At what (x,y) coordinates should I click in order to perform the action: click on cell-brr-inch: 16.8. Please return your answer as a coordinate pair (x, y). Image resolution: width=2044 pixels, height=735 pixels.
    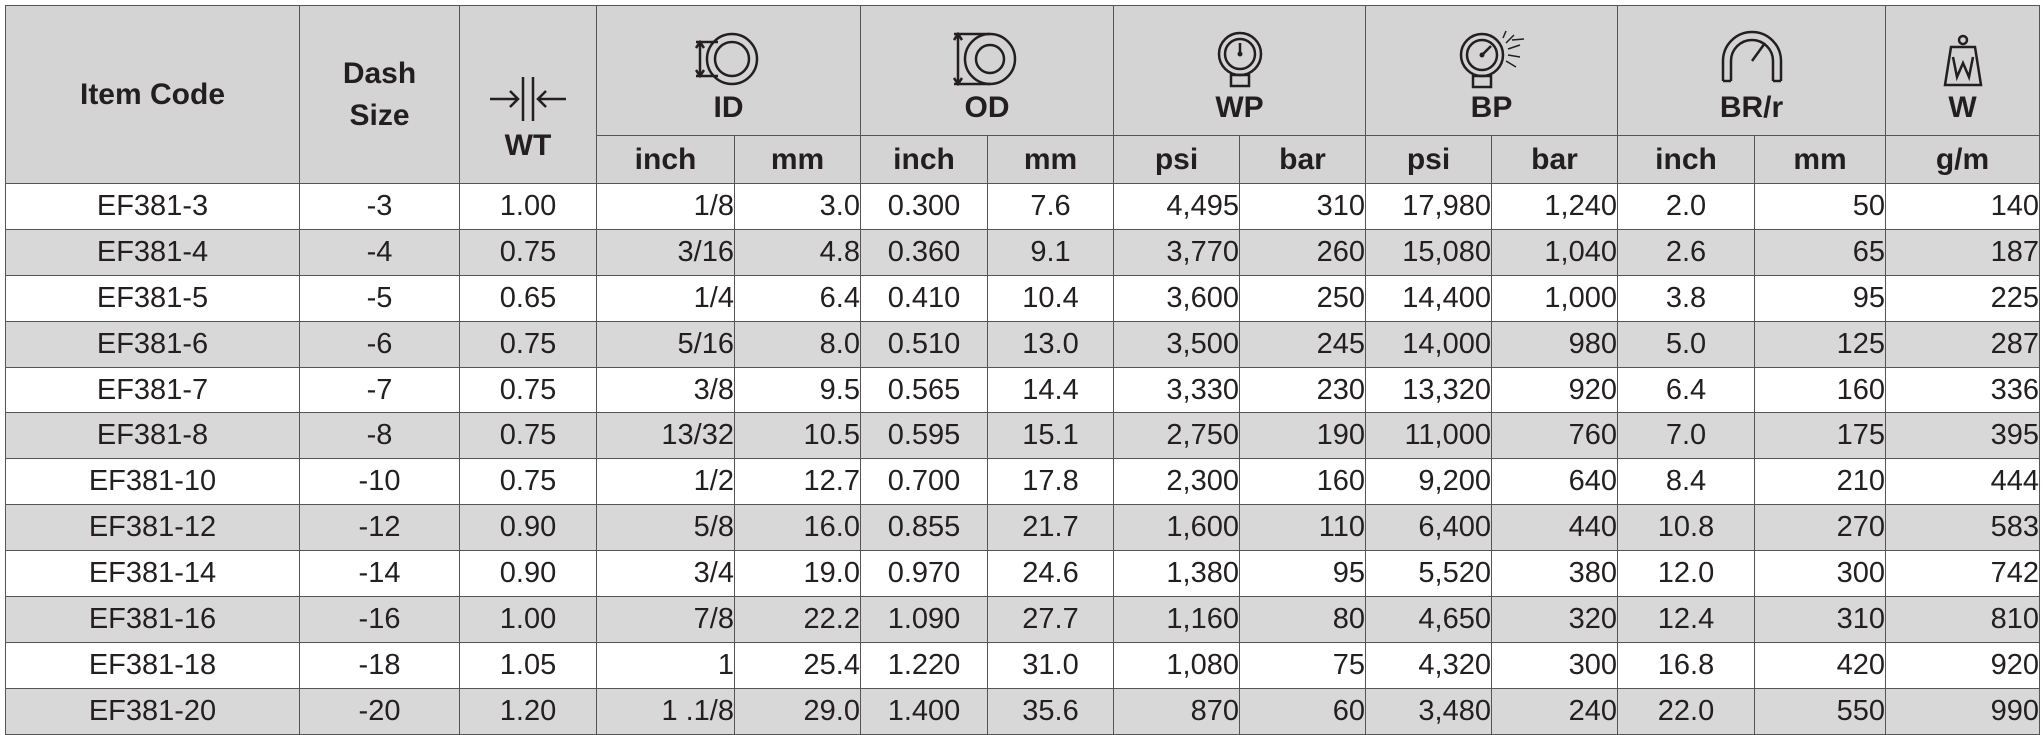
    Looking at the image, I should click on (1686, 665).